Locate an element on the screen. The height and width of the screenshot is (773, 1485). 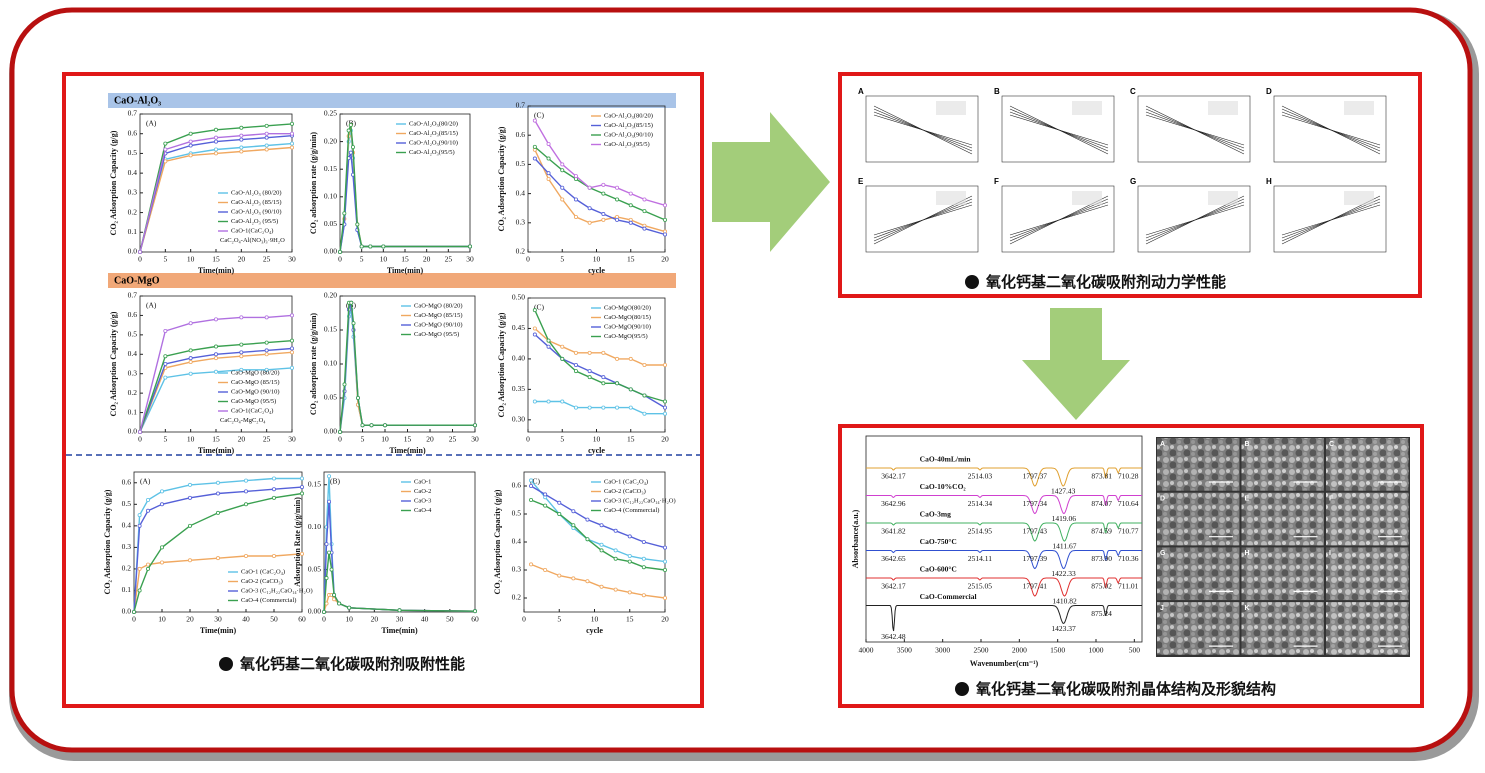
kinetic-plot: B is located at coordinates (1054, 125).